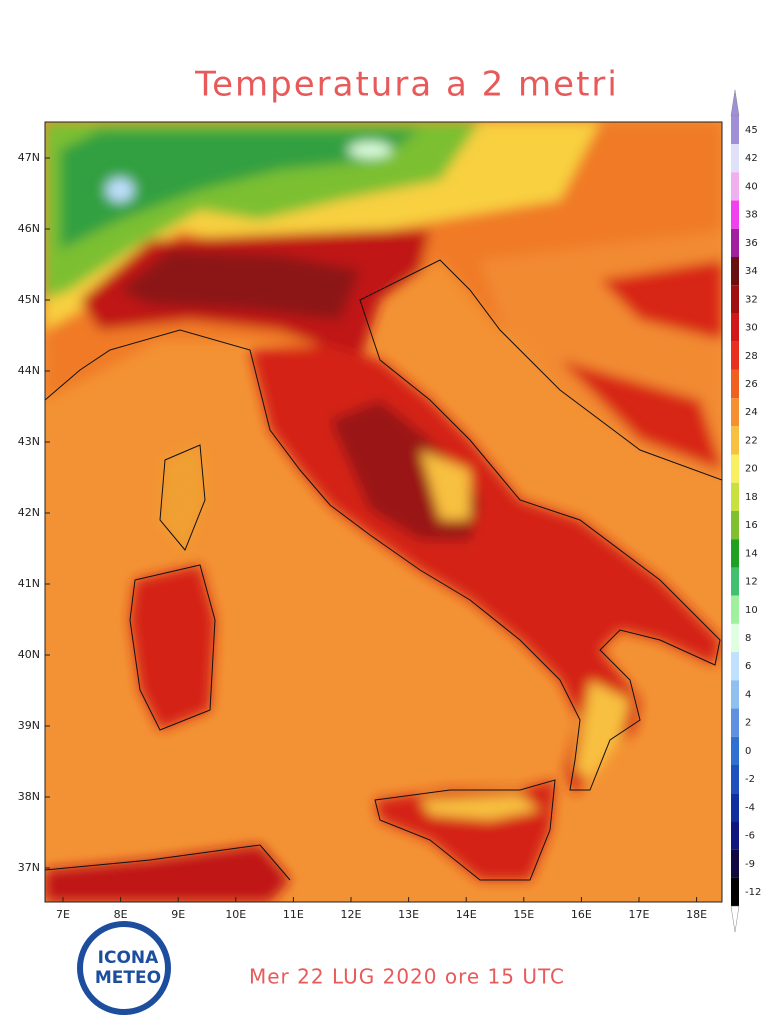 This screenshot has width=768, height=1028. Describe the element at coordinates (29, 583) in the screenshot. I see `lat-label: 41N` at that location.